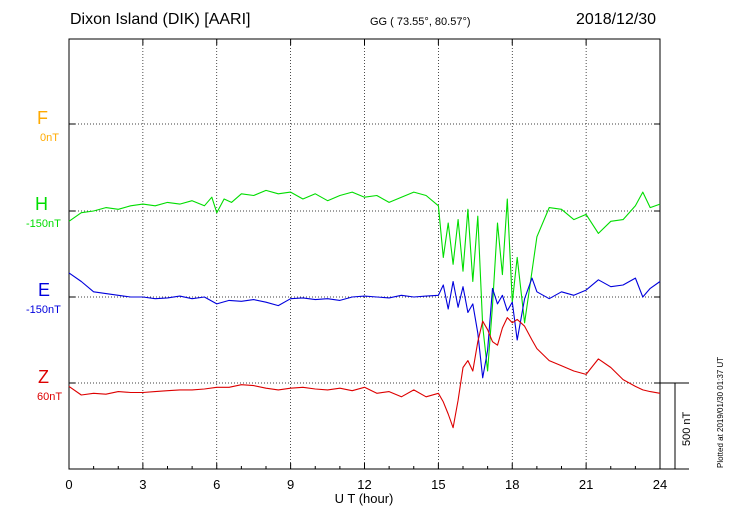  Describe the element at coordinates (438, 484) in the screenshot. I see `x-tick-label: 15` at that location.